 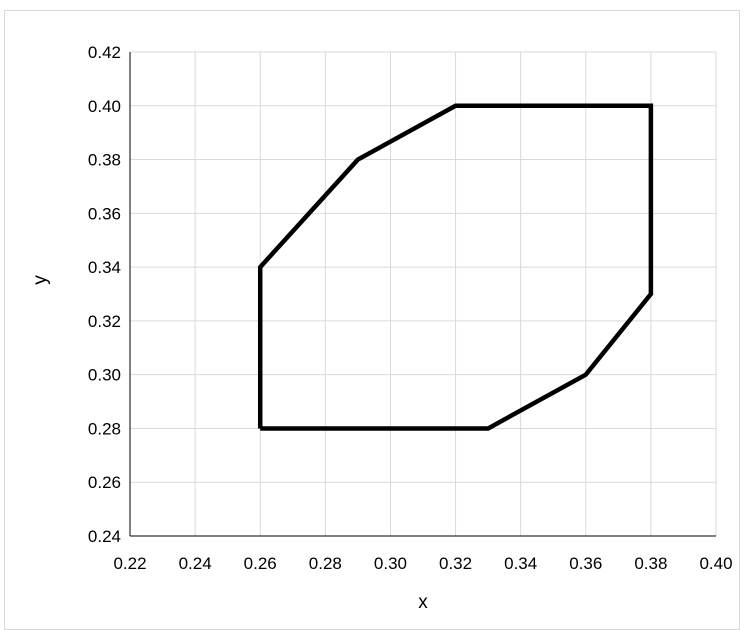 What do you see at coordinates (715, 563) in the screenshot?
I see `x-tick-label: 0.40` at bounding box center [715, 563].